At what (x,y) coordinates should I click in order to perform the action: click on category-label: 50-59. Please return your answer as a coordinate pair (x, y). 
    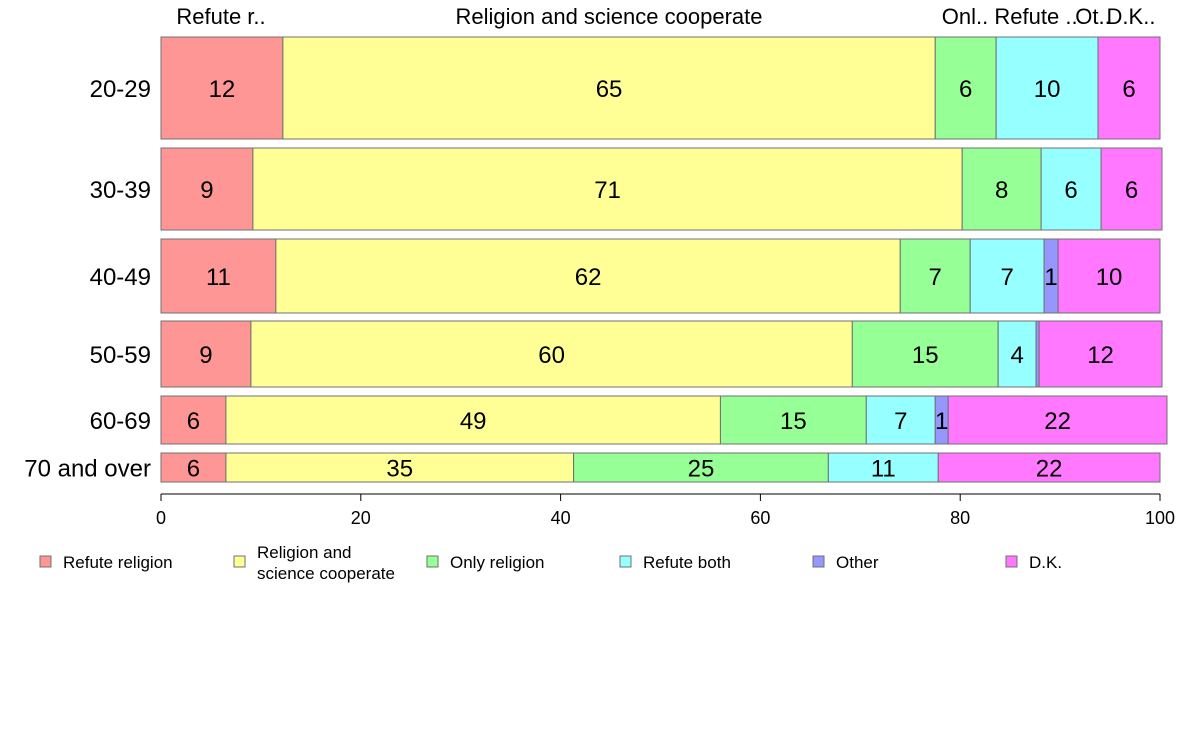
    Looking at the image, I should click on (120, 355).